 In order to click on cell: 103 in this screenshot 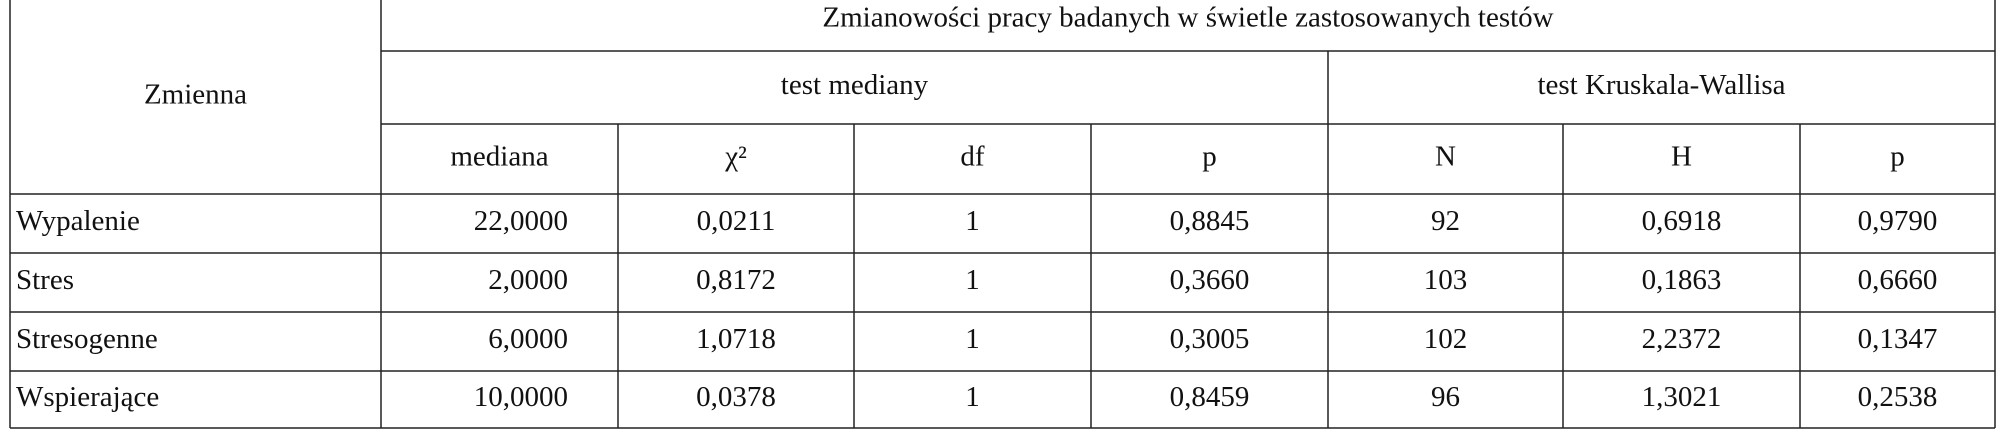, I will do `click(1446, 280)`.